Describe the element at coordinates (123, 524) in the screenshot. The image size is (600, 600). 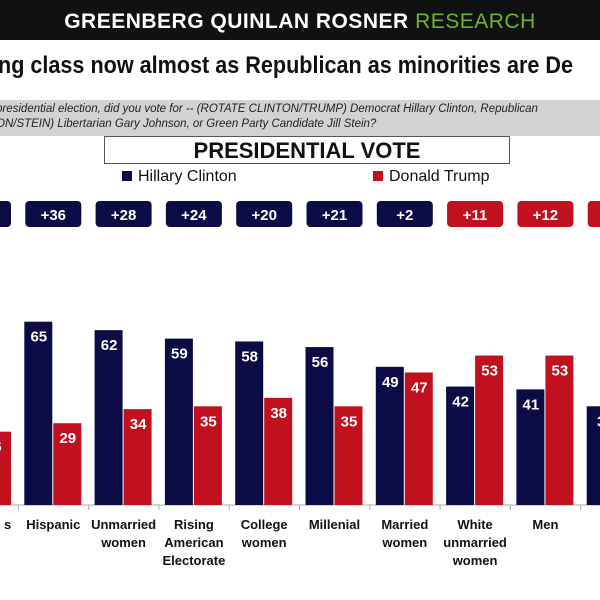
I see `category-label: Unmarried` at that location.